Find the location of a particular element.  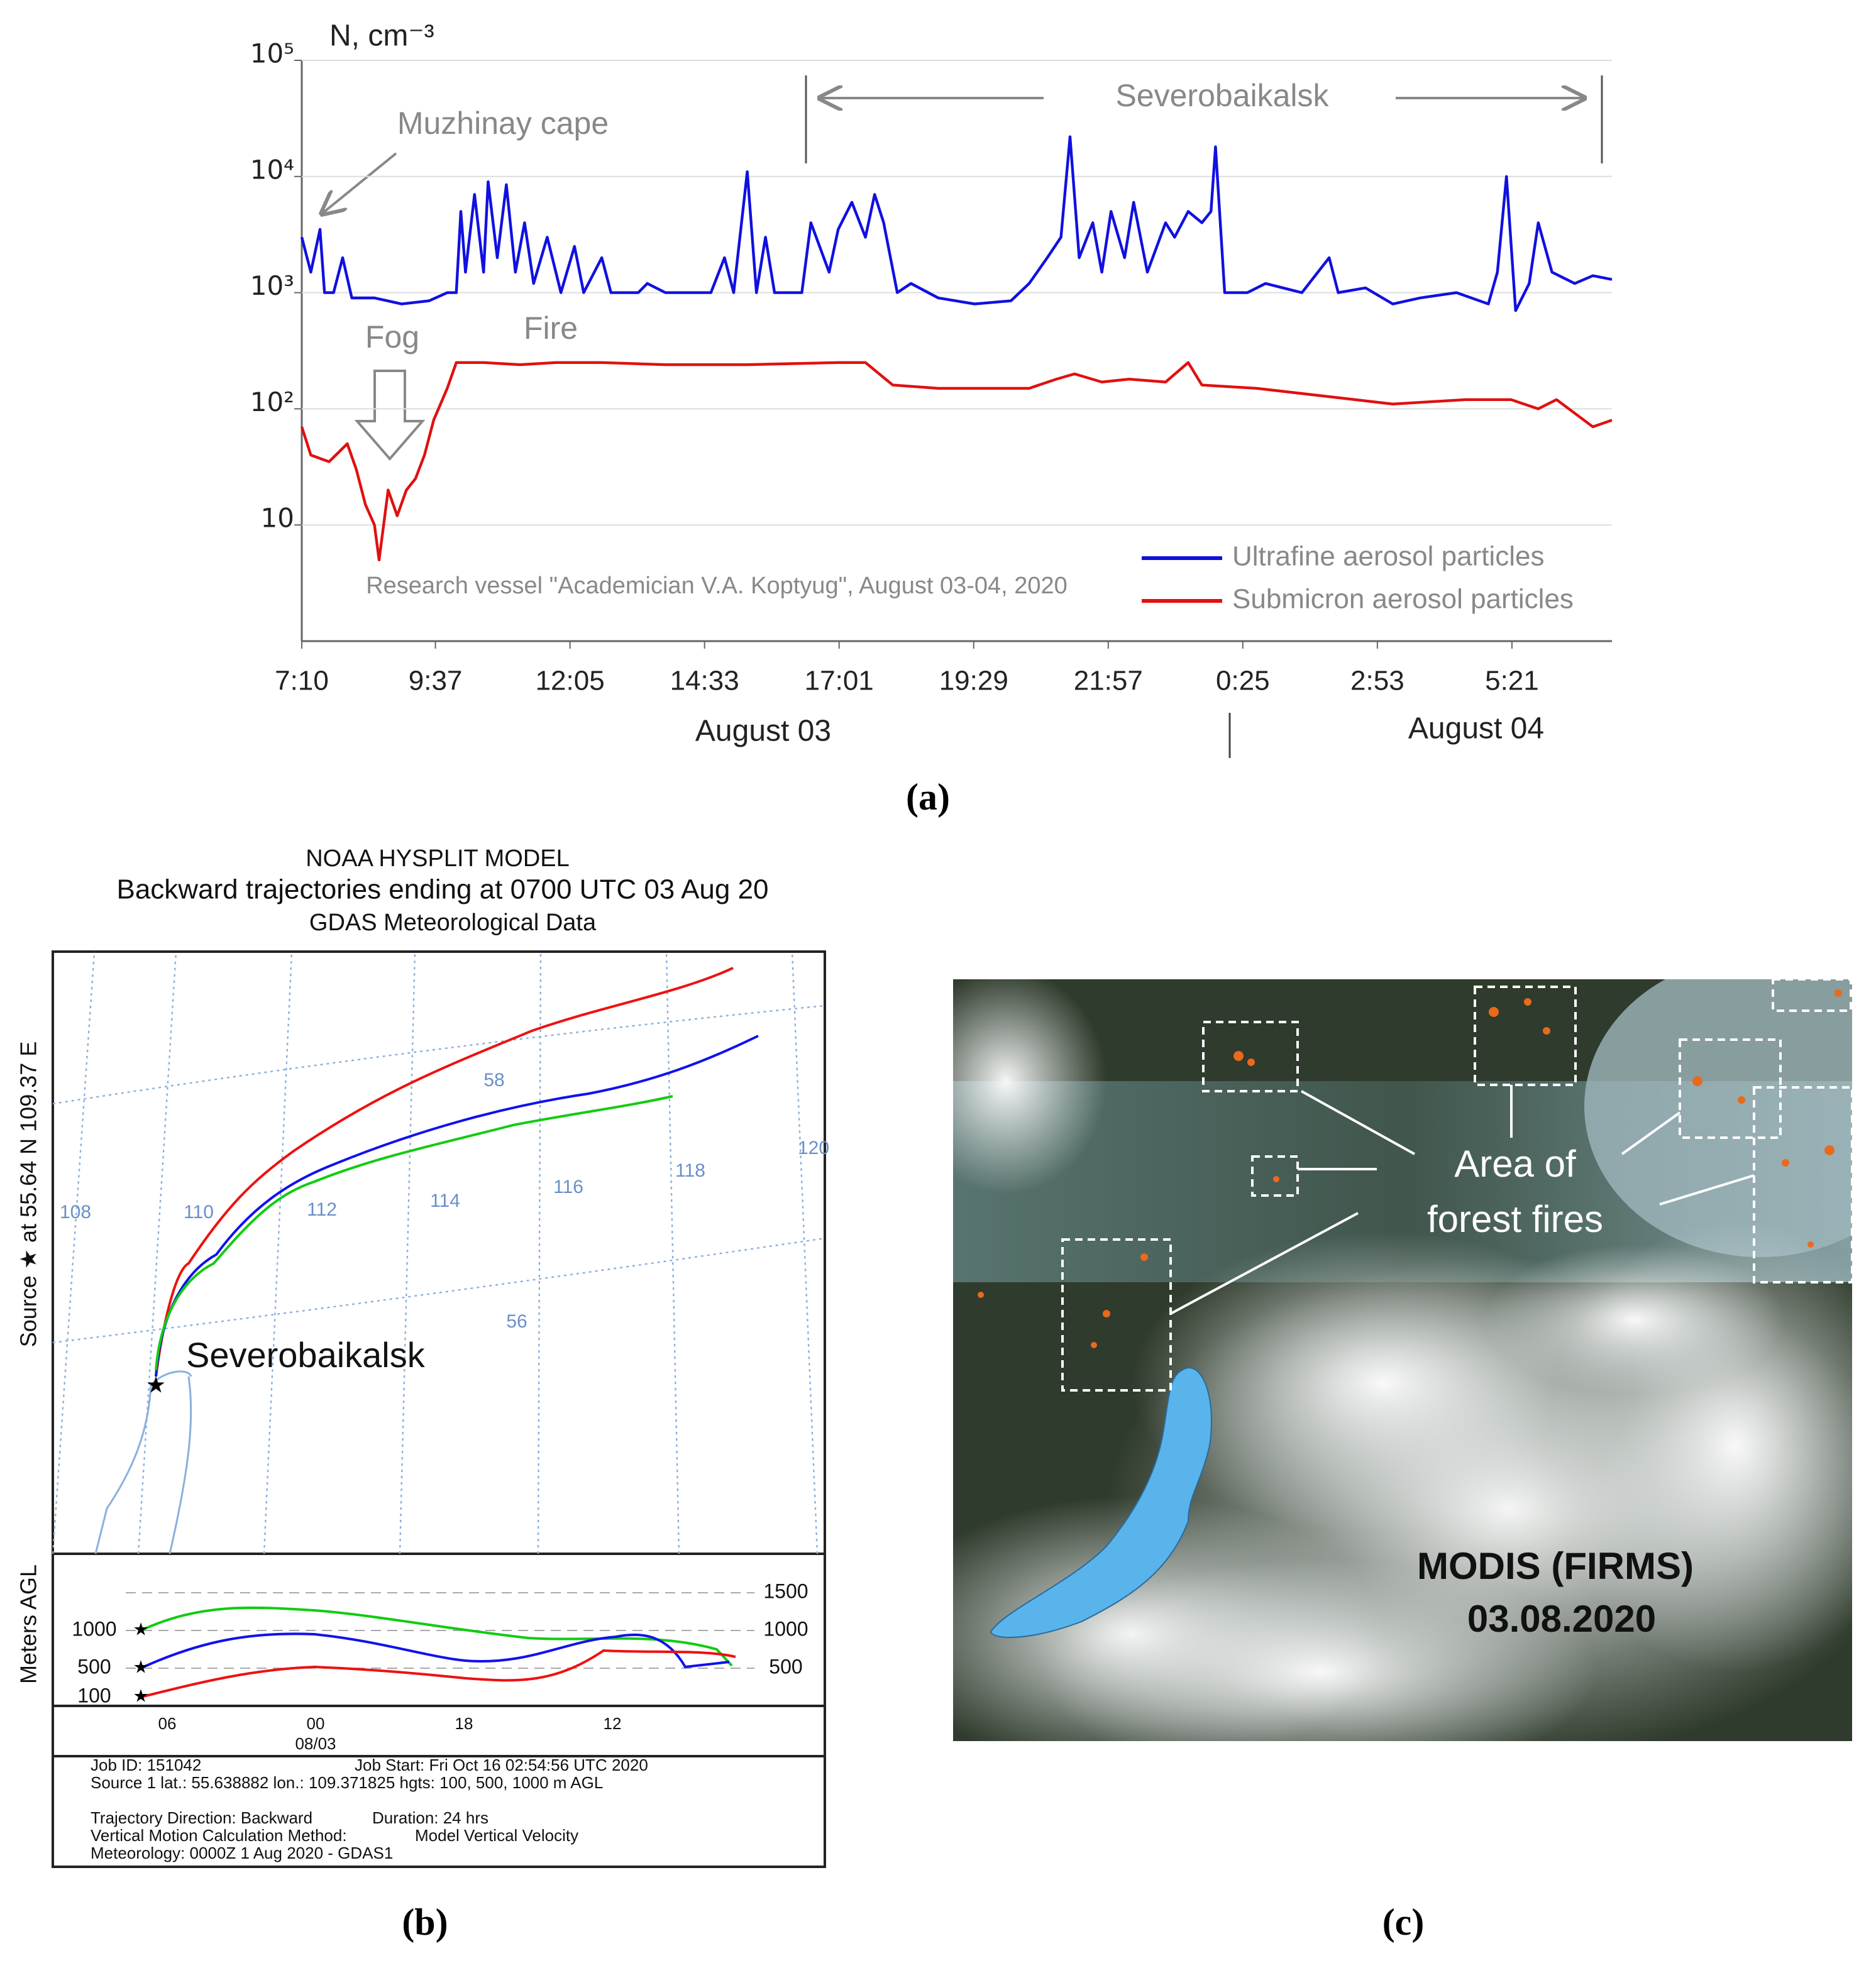

panel-label: (b) is located at coordinates (425, 1922).